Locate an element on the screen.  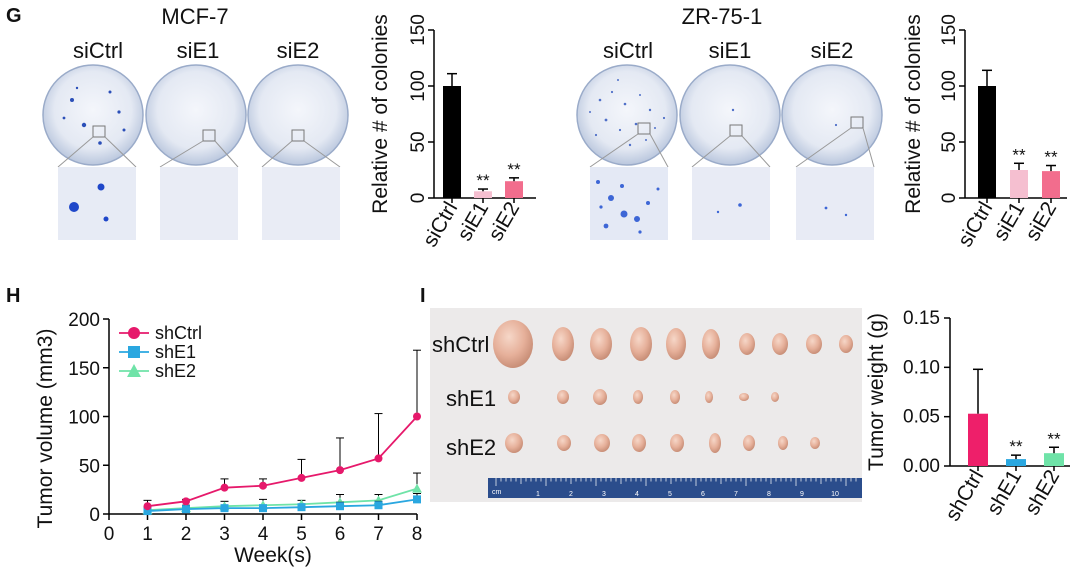
y-tick-label: 0.15 is located at coordinates (921, 318).